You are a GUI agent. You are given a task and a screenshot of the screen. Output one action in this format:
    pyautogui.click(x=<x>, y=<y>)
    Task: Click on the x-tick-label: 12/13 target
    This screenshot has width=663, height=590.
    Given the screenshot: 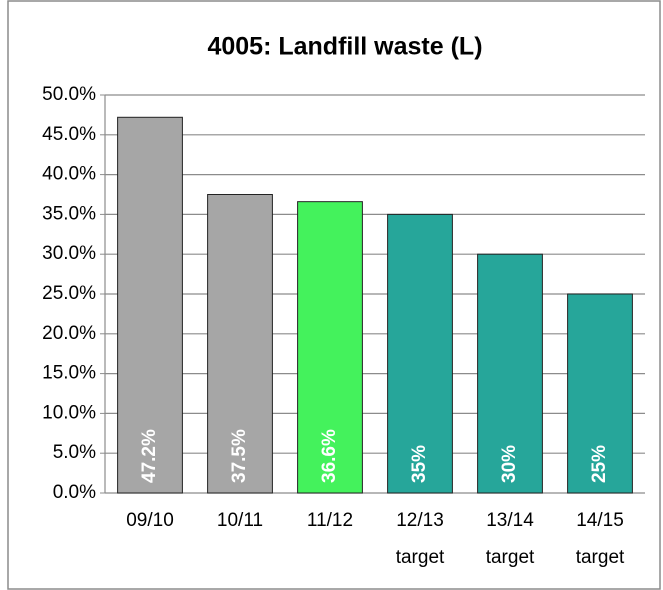 What is the action you would take?
    pyautogui.click(x=420, y=539)
    